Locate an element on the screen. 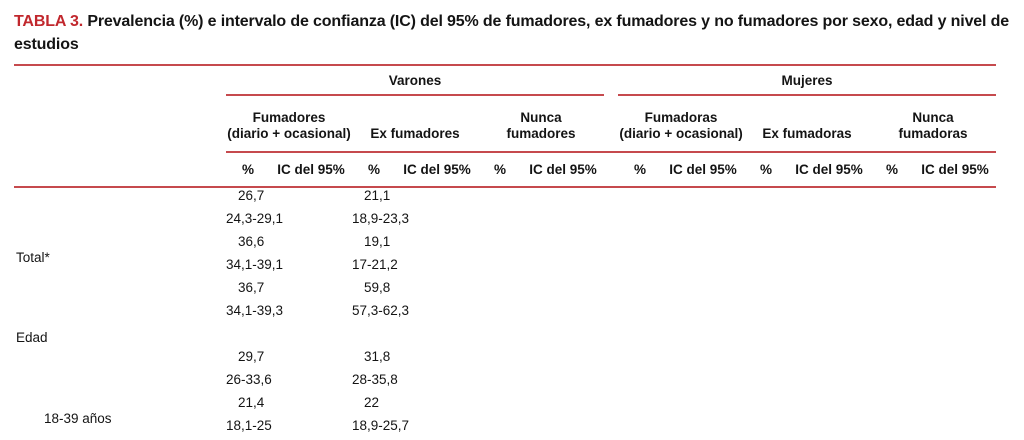 The height and width of the screenshot is (440, 1024). pct-cell: 22 is located at coordinates (371, 402).